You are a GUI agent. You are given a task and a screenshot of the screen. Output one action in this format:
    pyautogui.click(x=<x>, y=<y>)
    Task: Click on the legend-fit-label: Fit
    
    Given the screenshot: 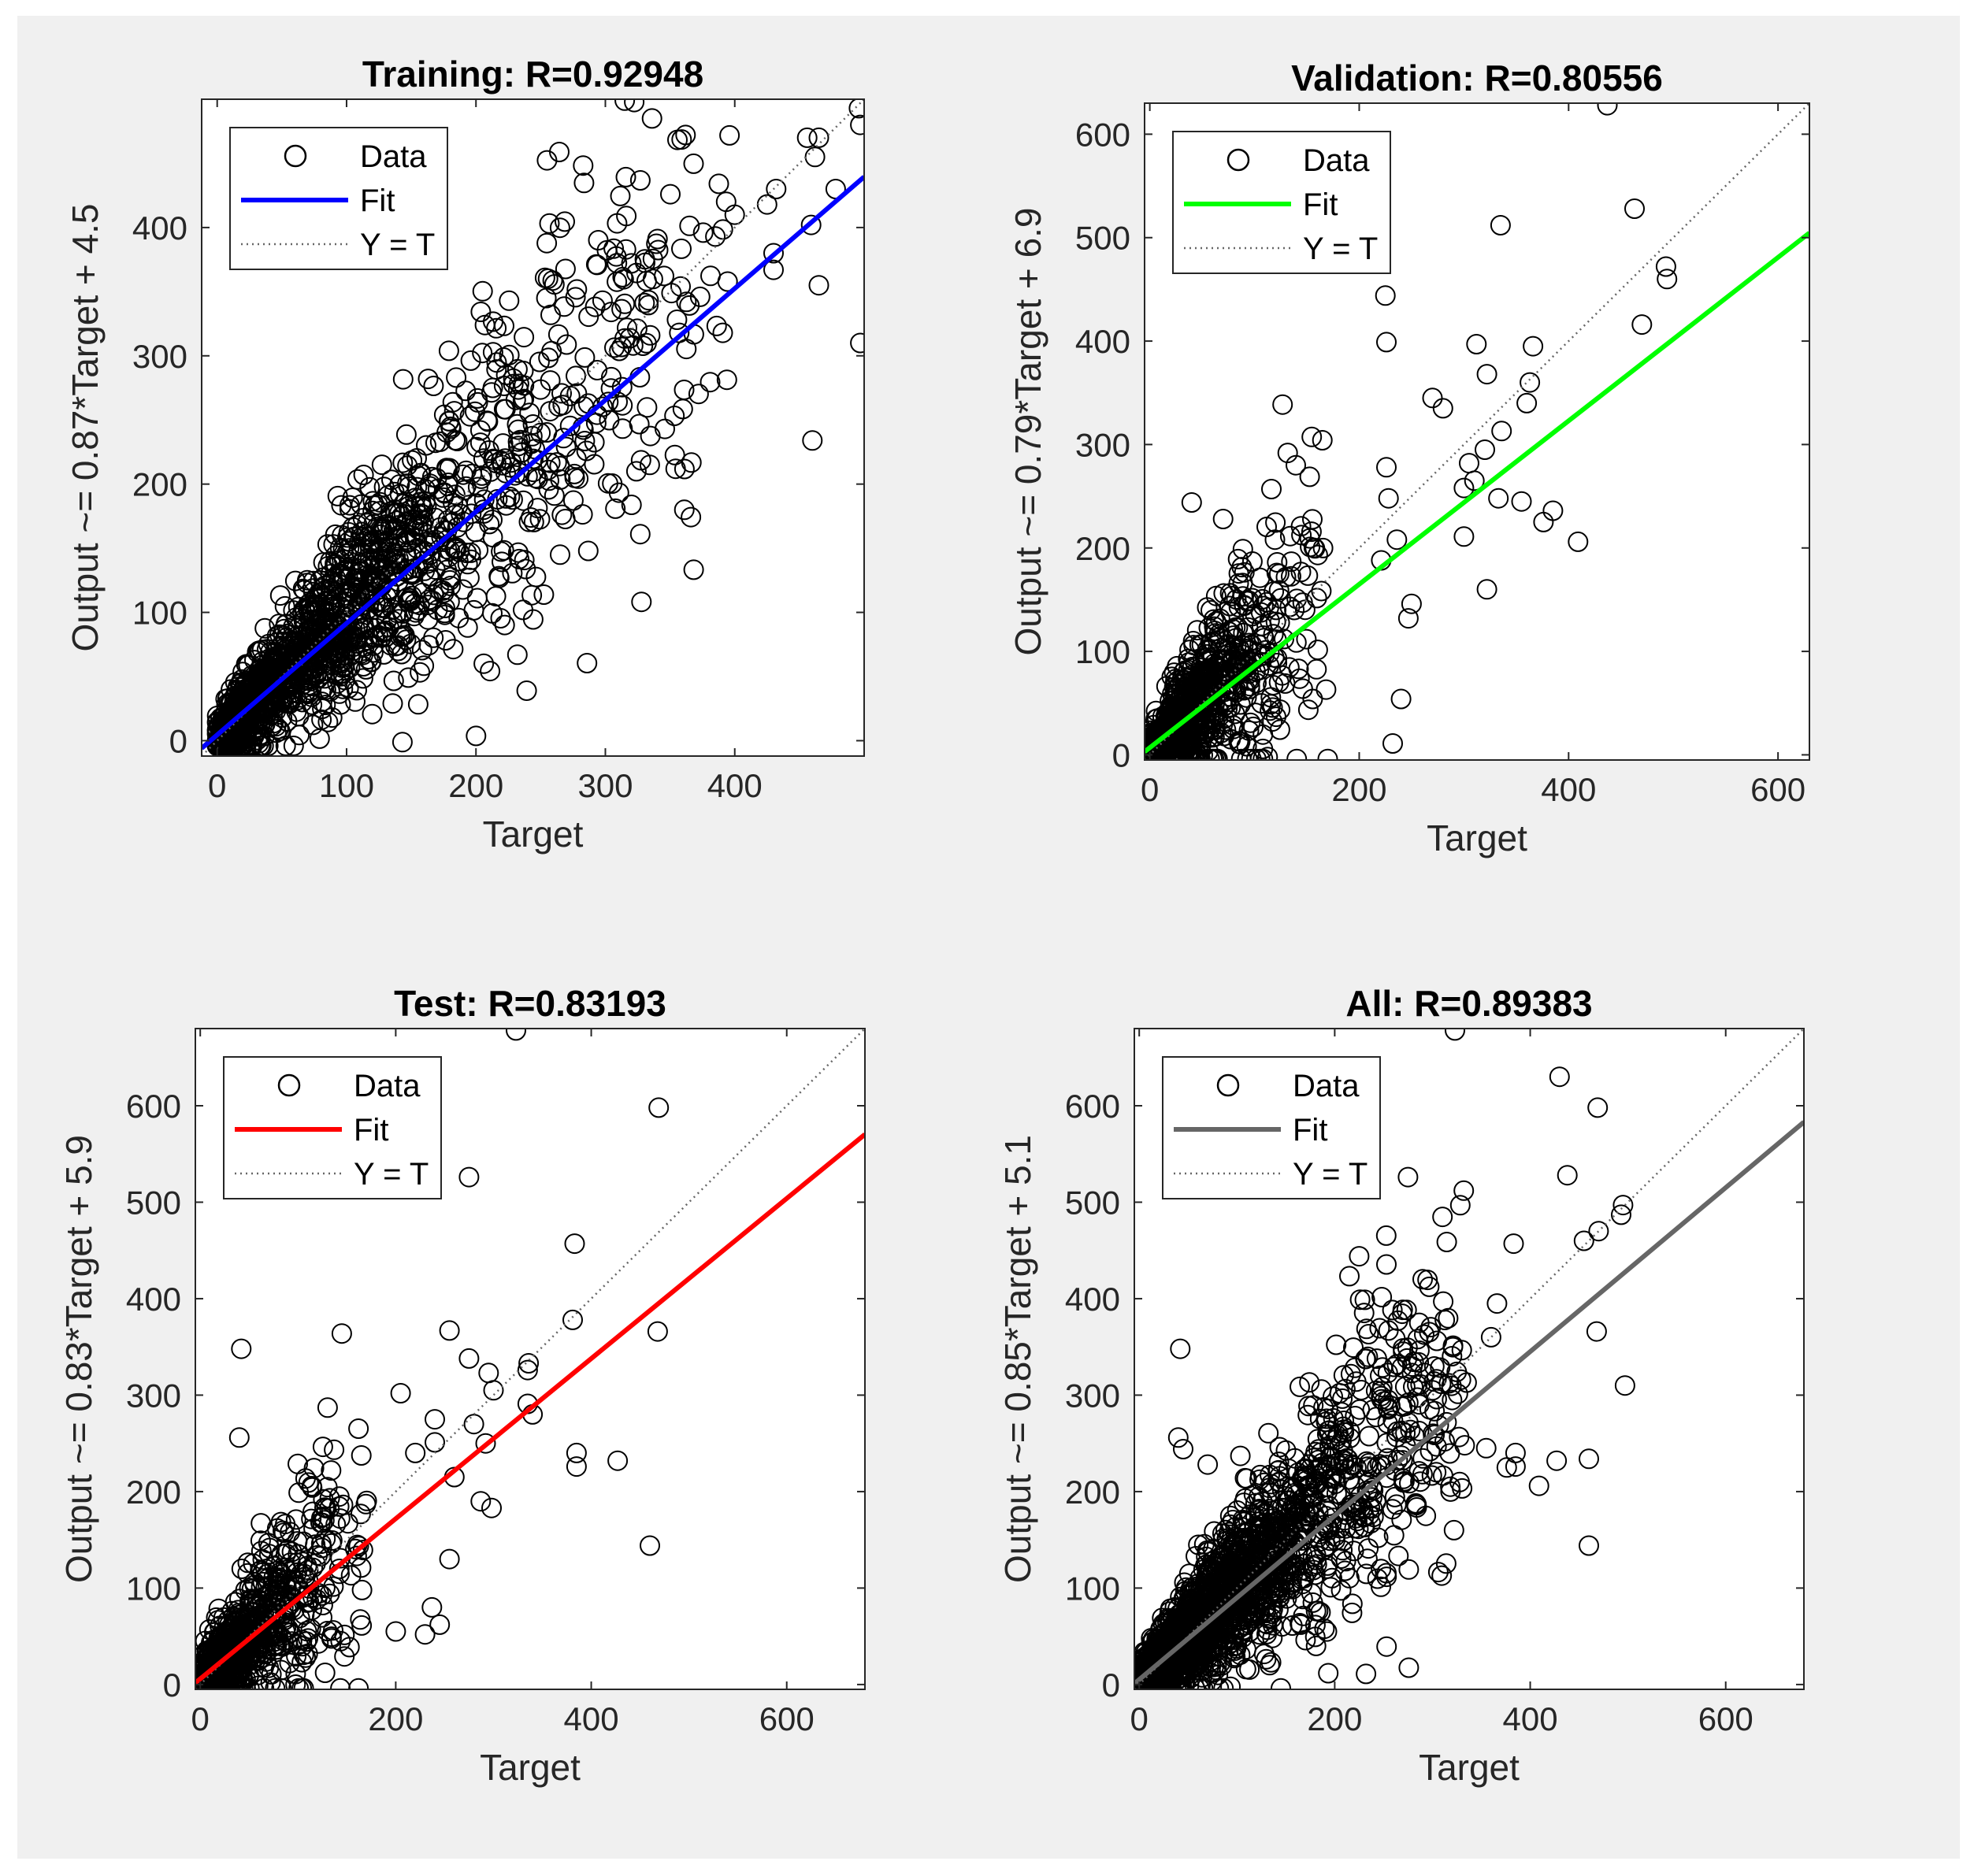 What is the action you would take?
    pyautogui.click(x=371, y=1130)
    